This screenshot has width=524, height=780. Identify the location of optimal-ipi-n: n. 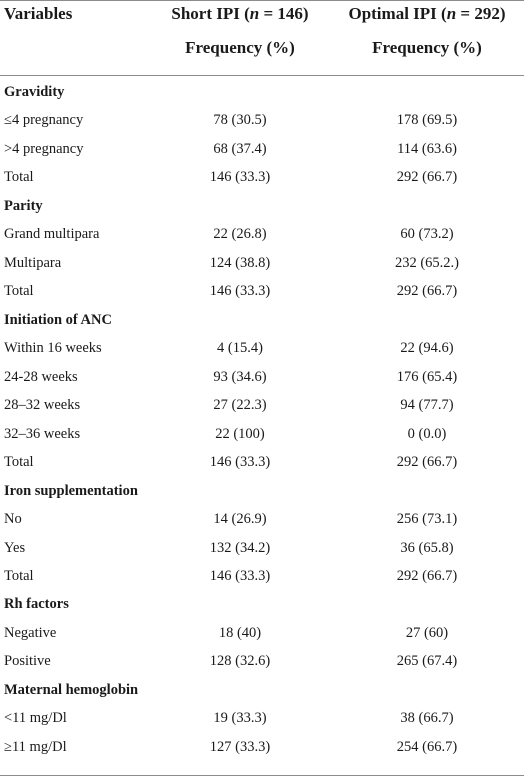
(451, 13).